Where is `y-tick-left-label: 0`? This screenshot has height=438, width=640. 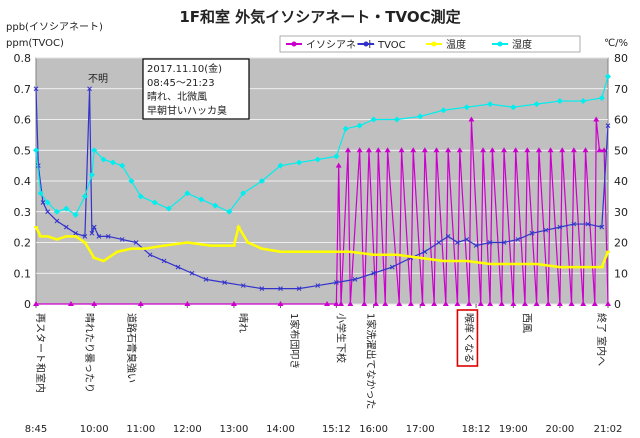 y-tick-left-label: 0 is located at coordinates (27, 304).